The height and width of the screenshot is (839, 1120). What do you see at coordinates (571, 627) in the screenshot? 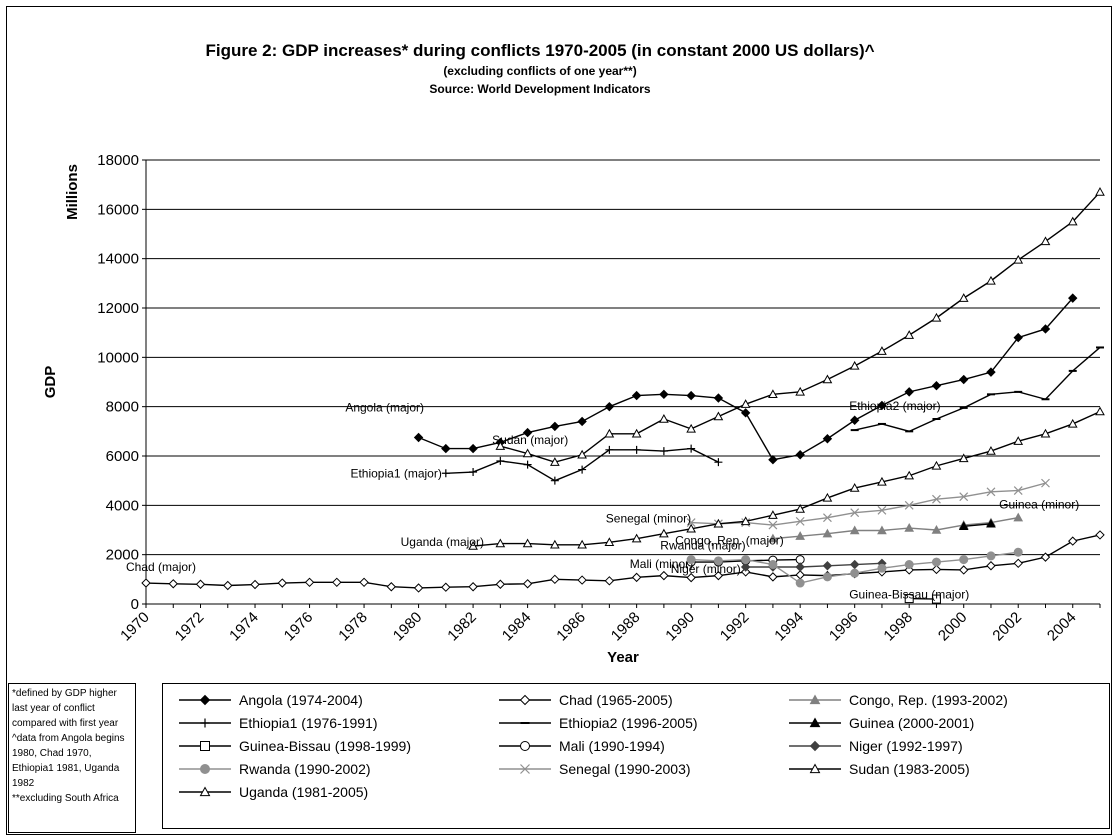
I see `x-tick-label: 1986` at bounding box center [571, 627].